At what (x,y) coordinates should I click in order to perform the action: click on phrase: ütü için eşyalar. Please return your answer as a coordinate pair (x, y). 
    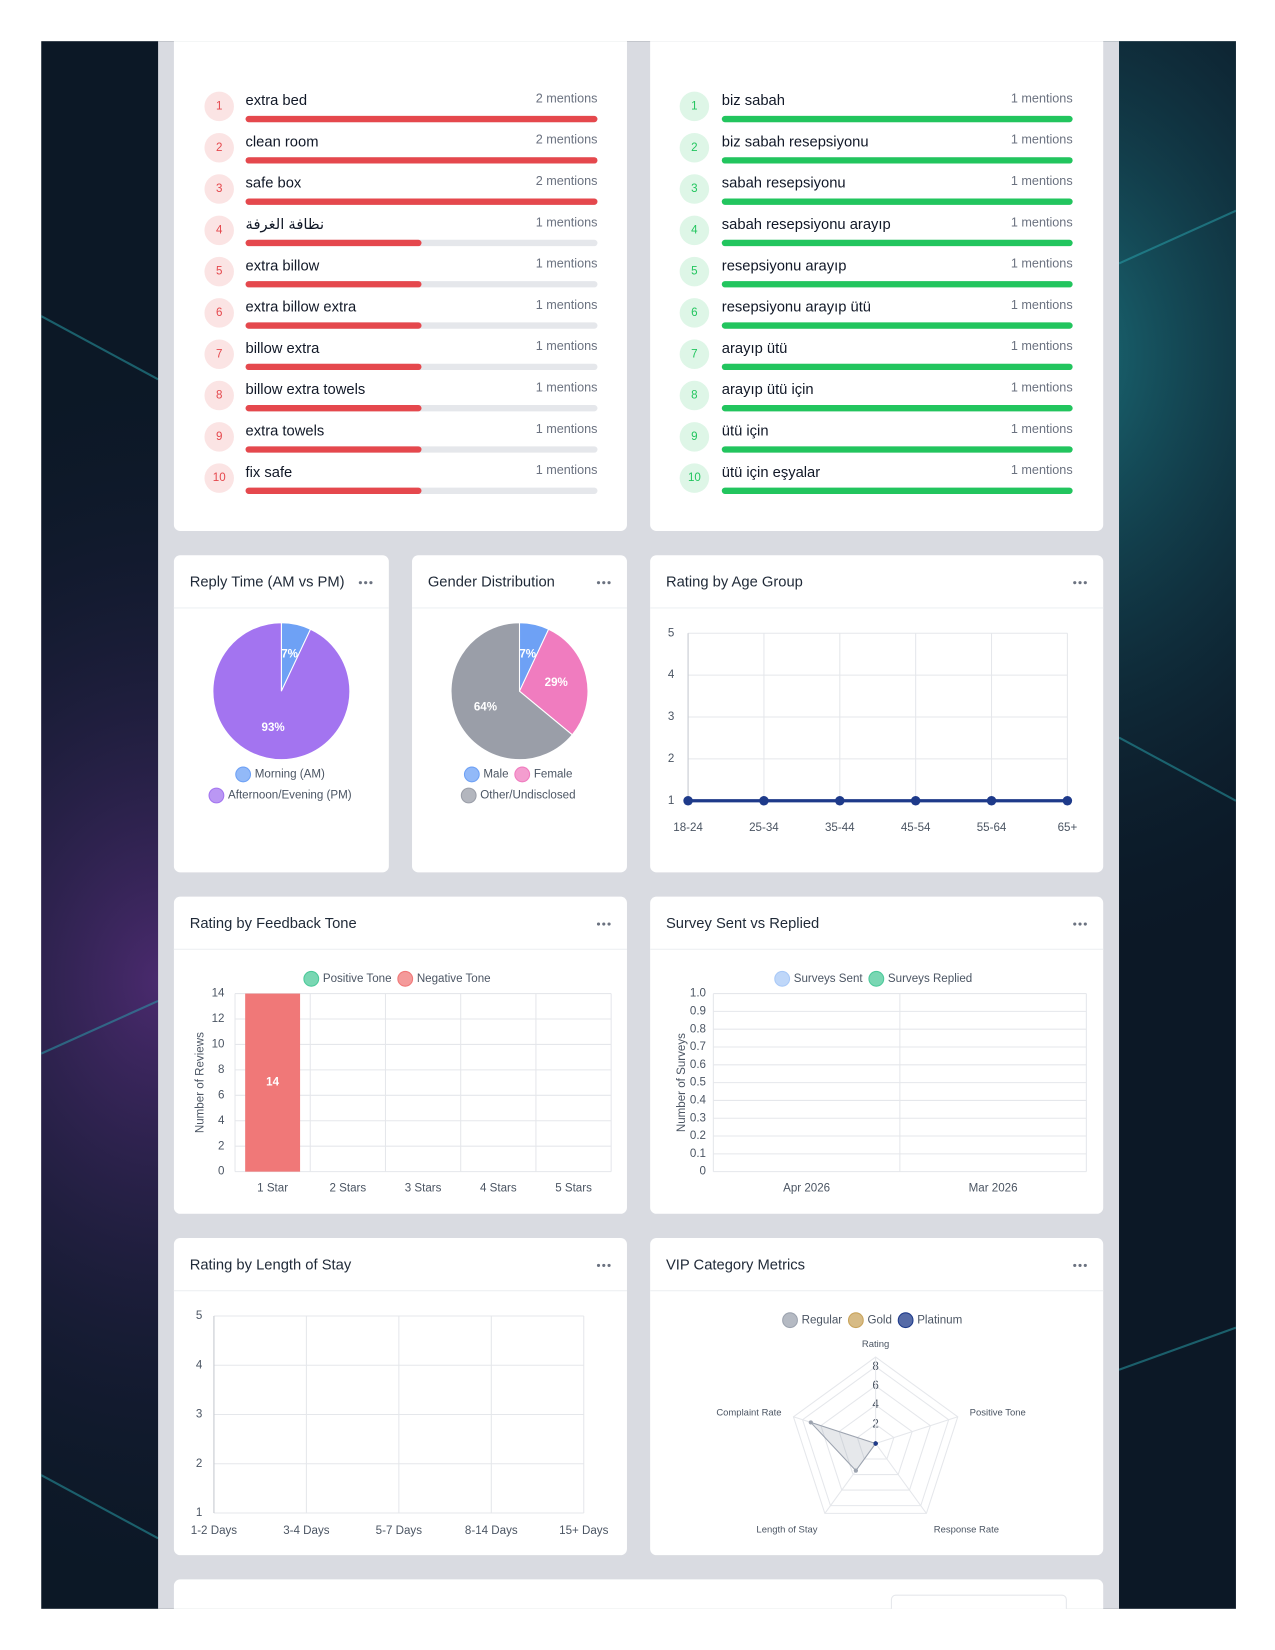
    Looking at the image, I should click on (771, 473).